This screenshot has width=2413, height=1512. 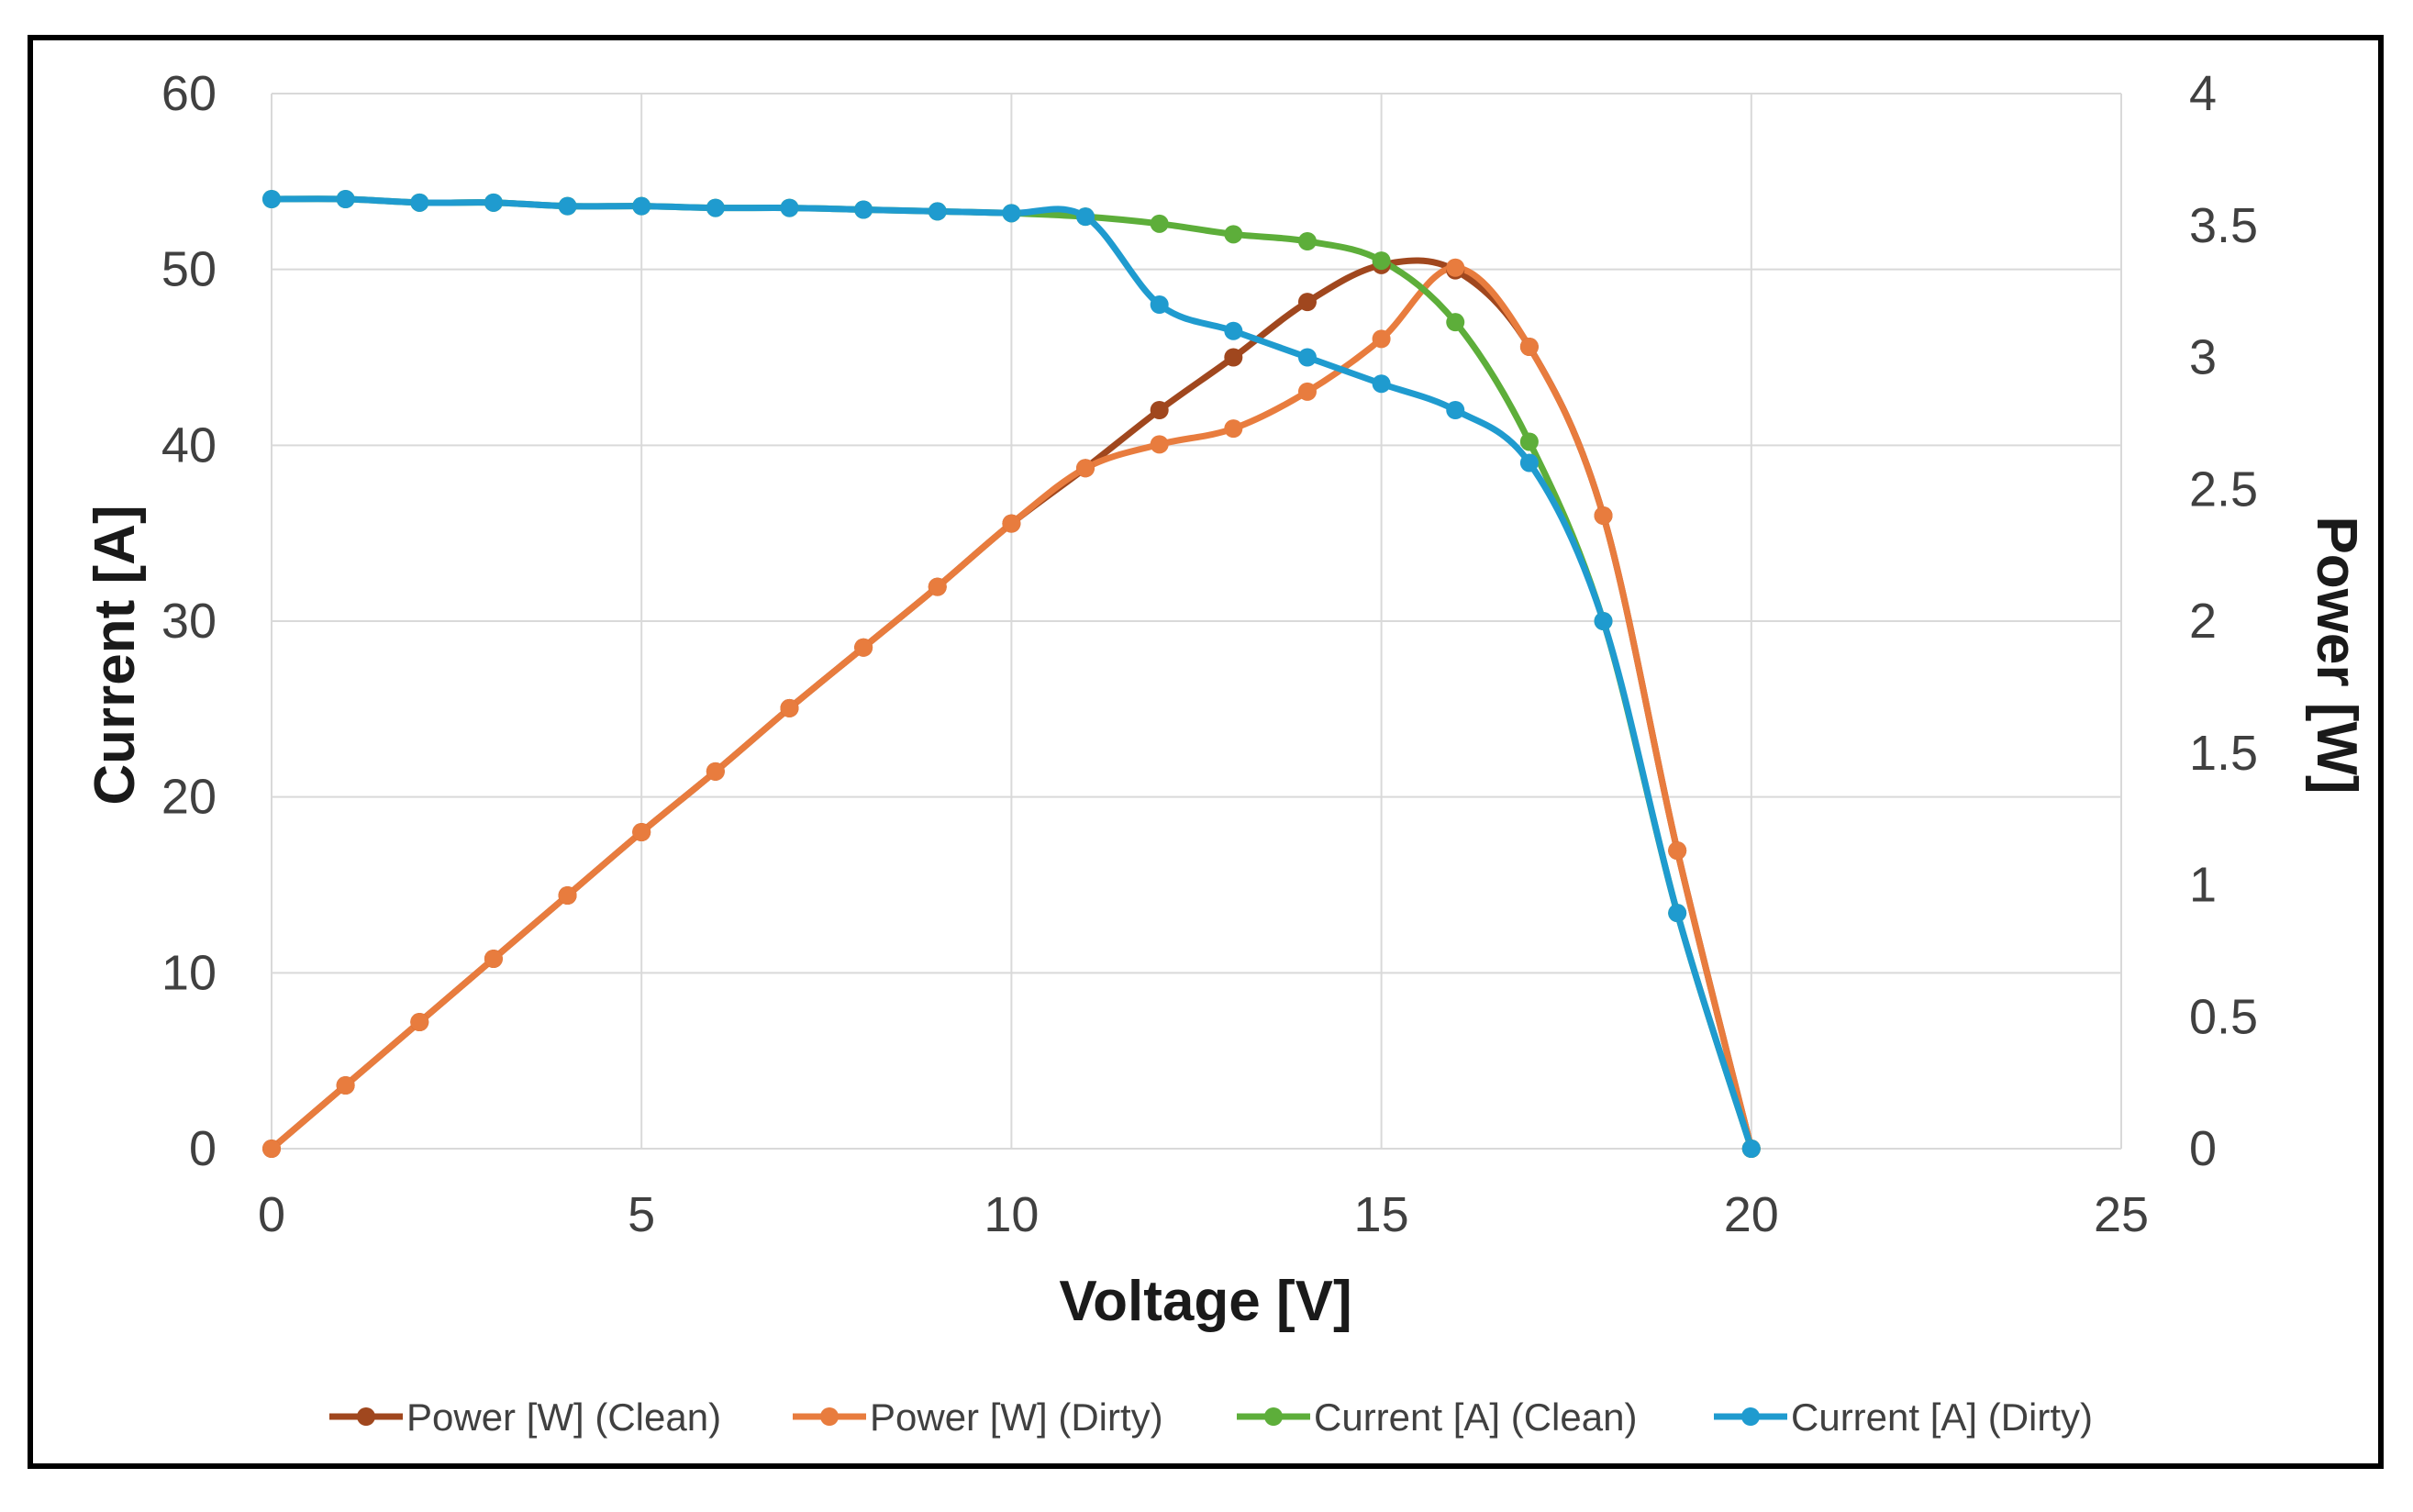 I want to click on x-axis-title: Voltage [V], so click(x=1205, y=1302).